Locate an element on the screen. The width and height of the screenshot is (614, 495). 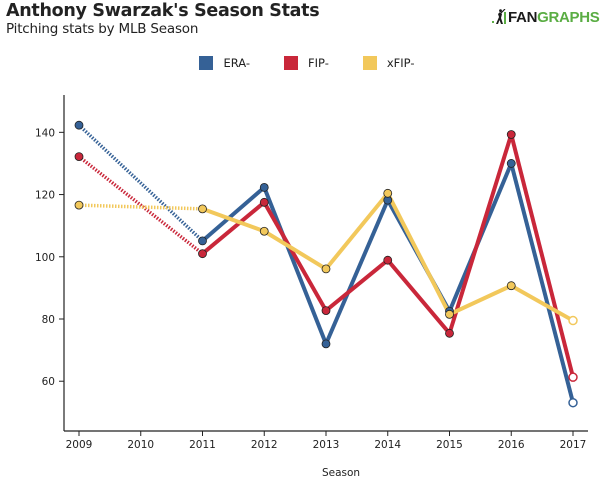
legend-label-xfip: xFIP- is located at coordinates (400, 63).